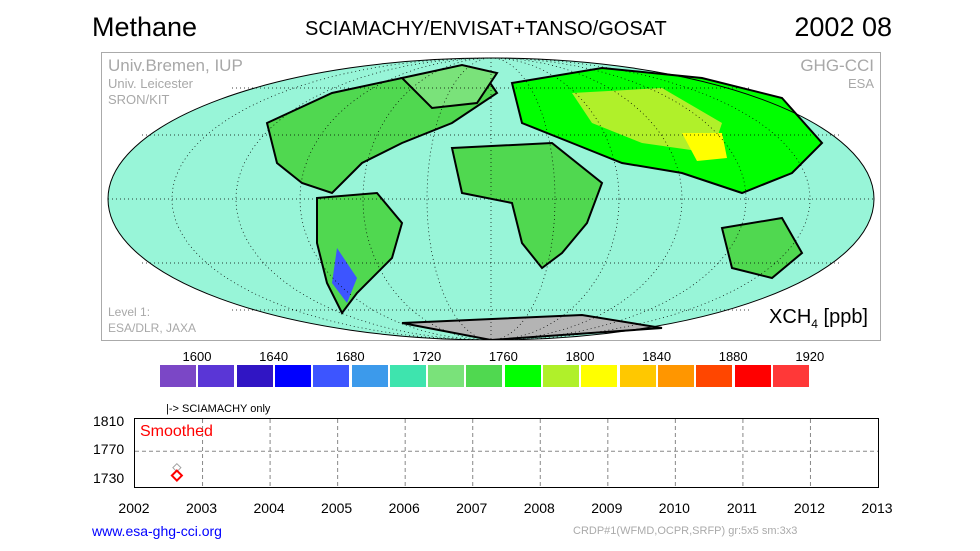  I want to click on credit-esa: ESA, so click(860, 83).